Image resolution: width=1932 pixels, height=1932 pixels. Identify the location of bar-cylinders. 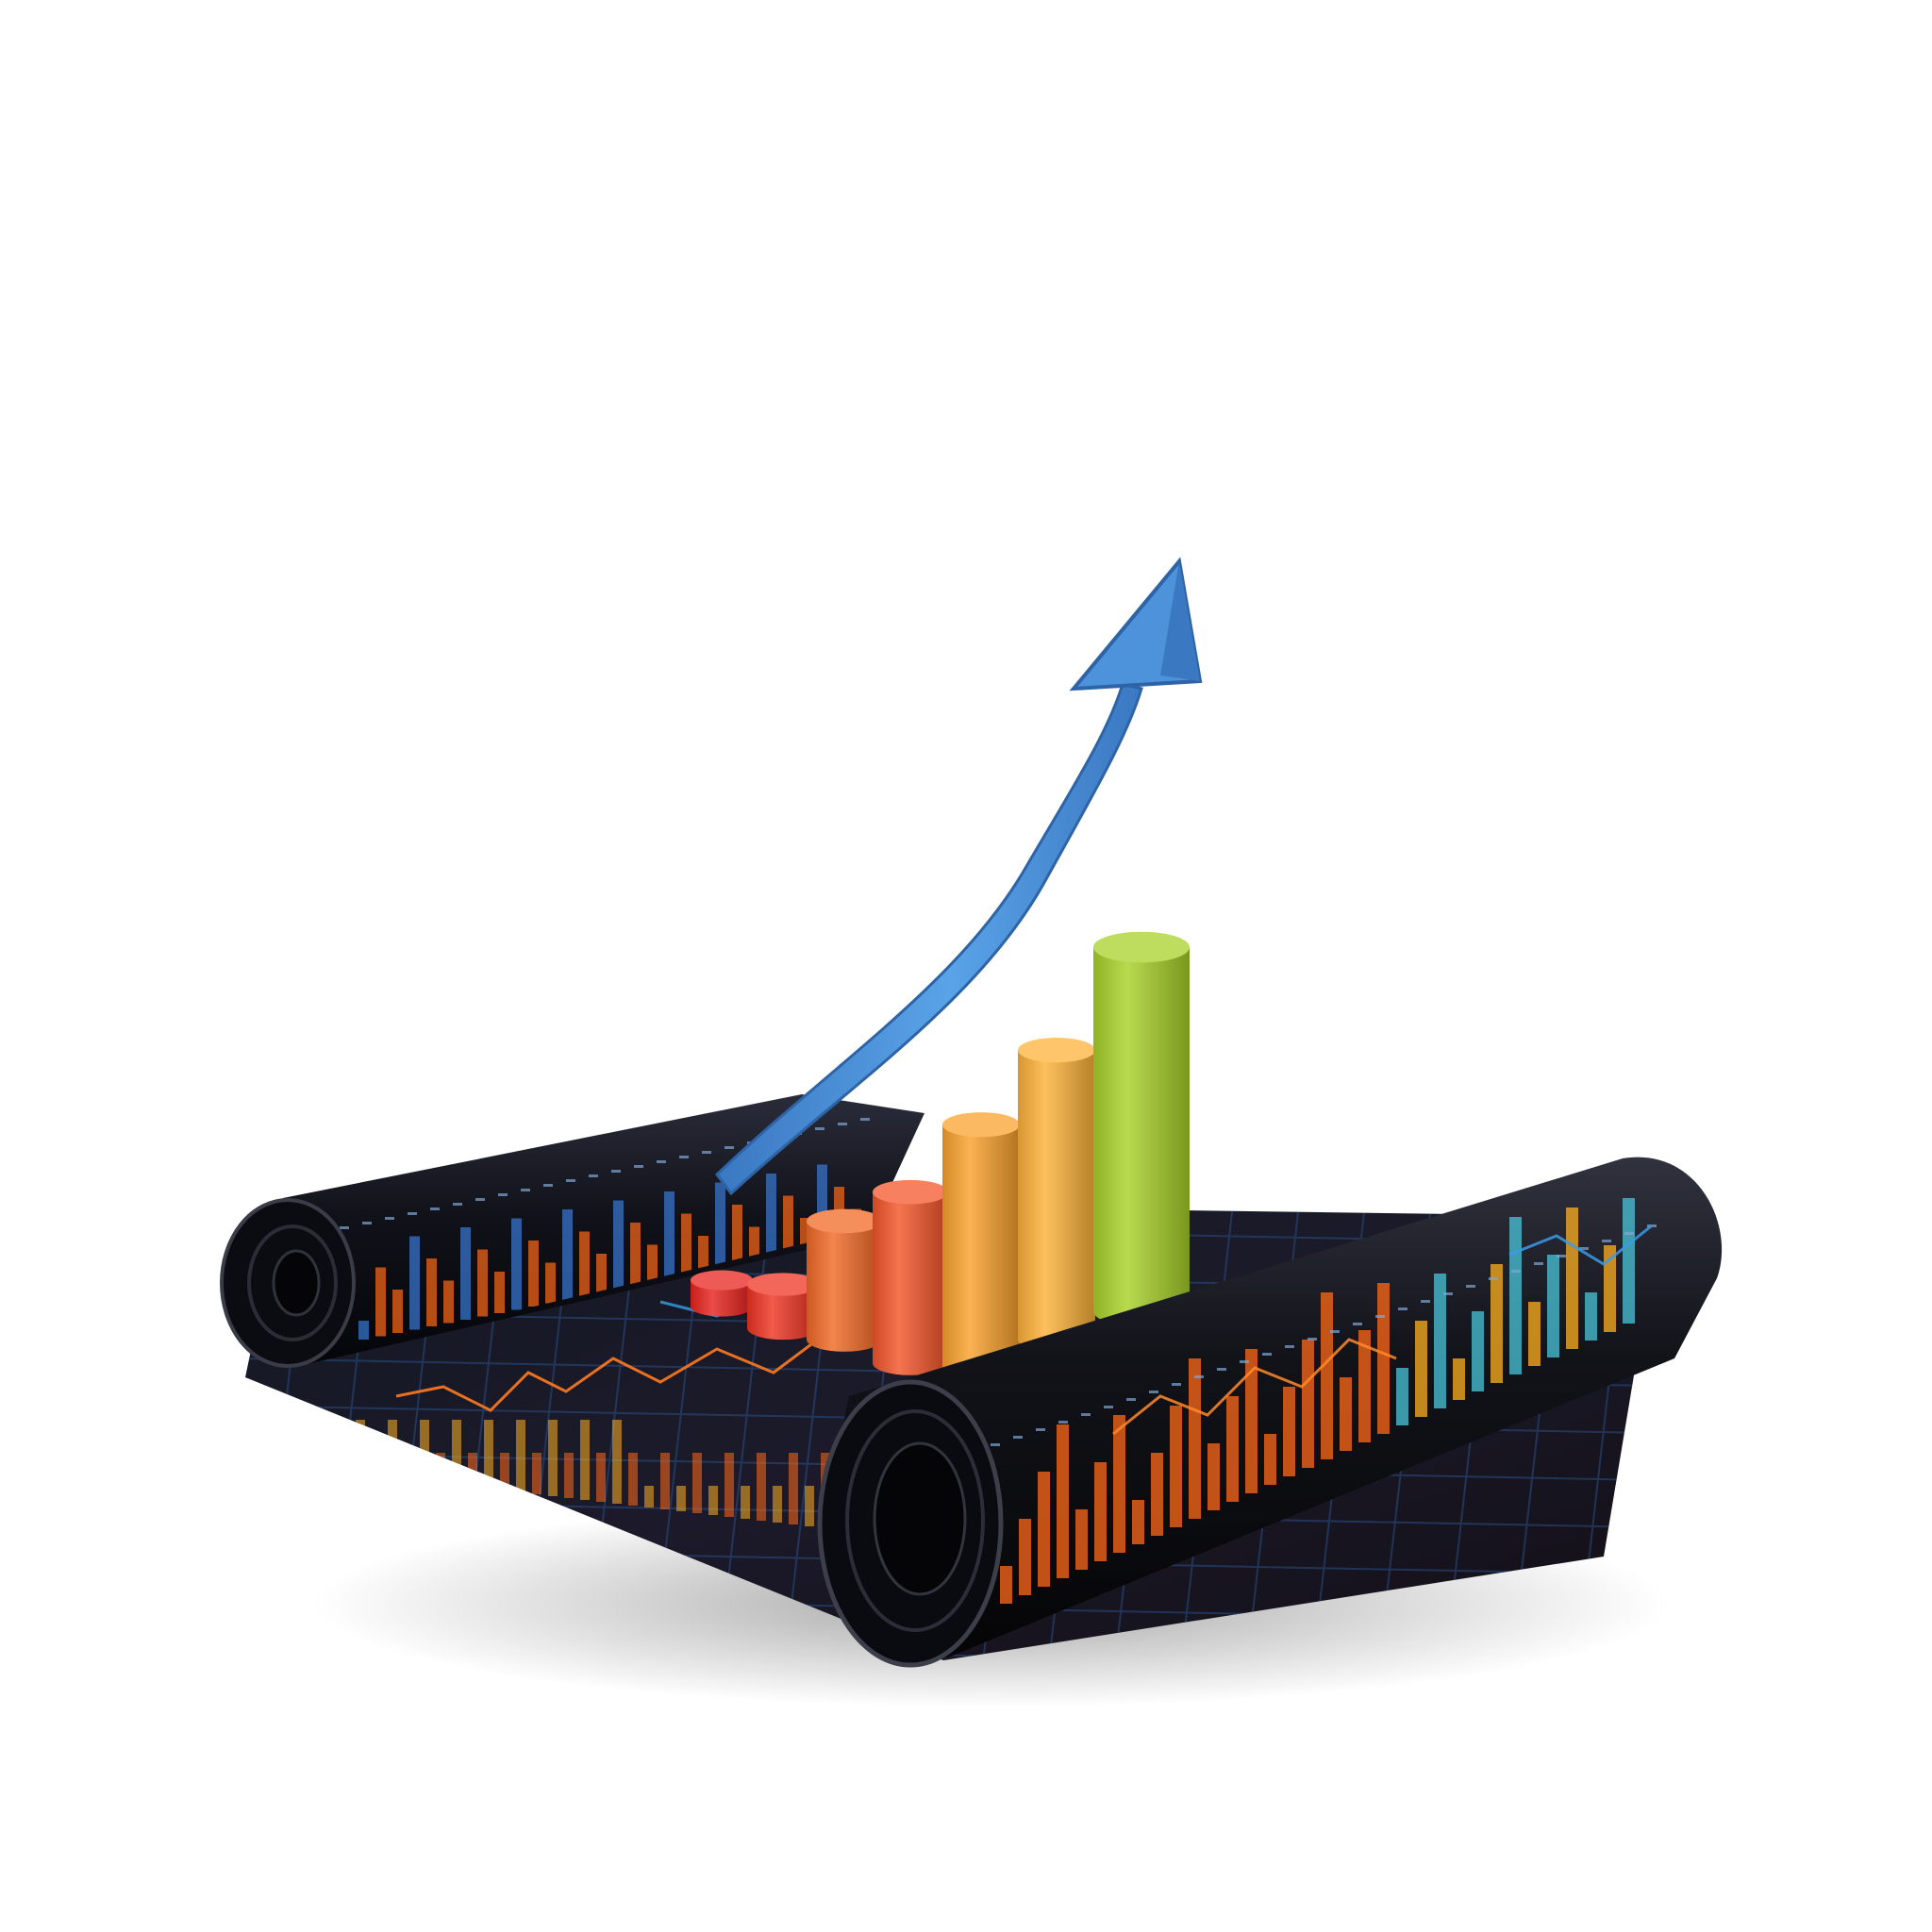
(941, 1155).